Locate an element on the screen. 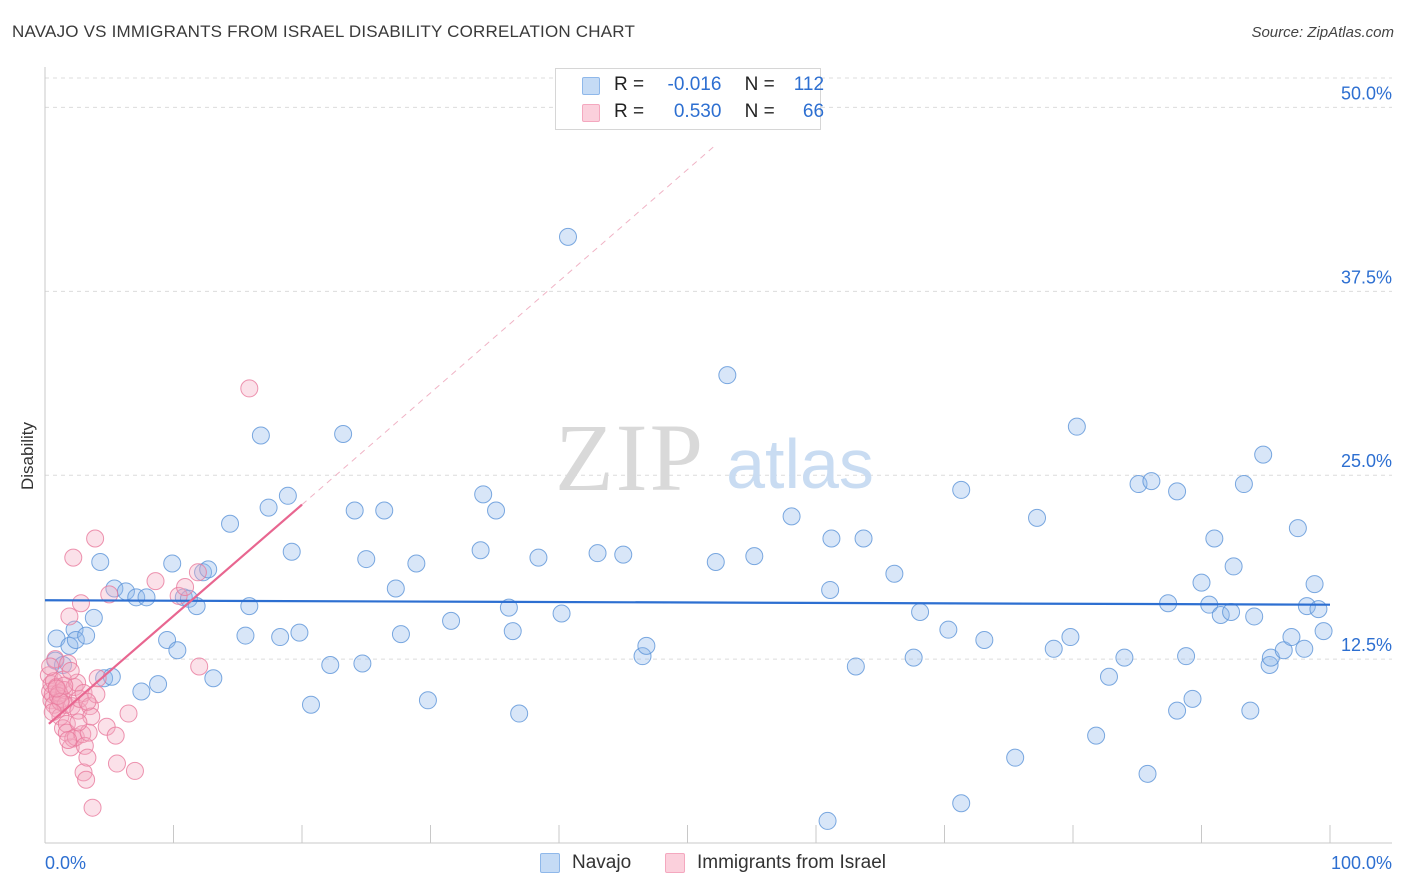  watermark-atlas: atlas is located at coordinates (800, 464).